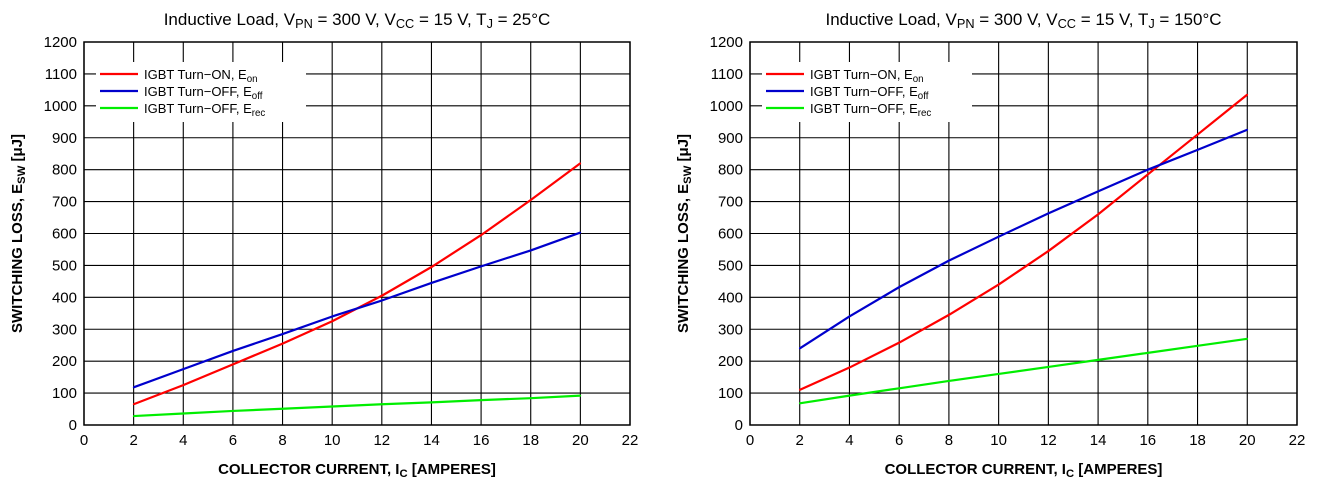 The height and width of the screenshot is (492, 1322). What do you see at coordinates (730, 297) in the screenshot?
I see `y-tick-label: 400` at bounding box center [730, 297].